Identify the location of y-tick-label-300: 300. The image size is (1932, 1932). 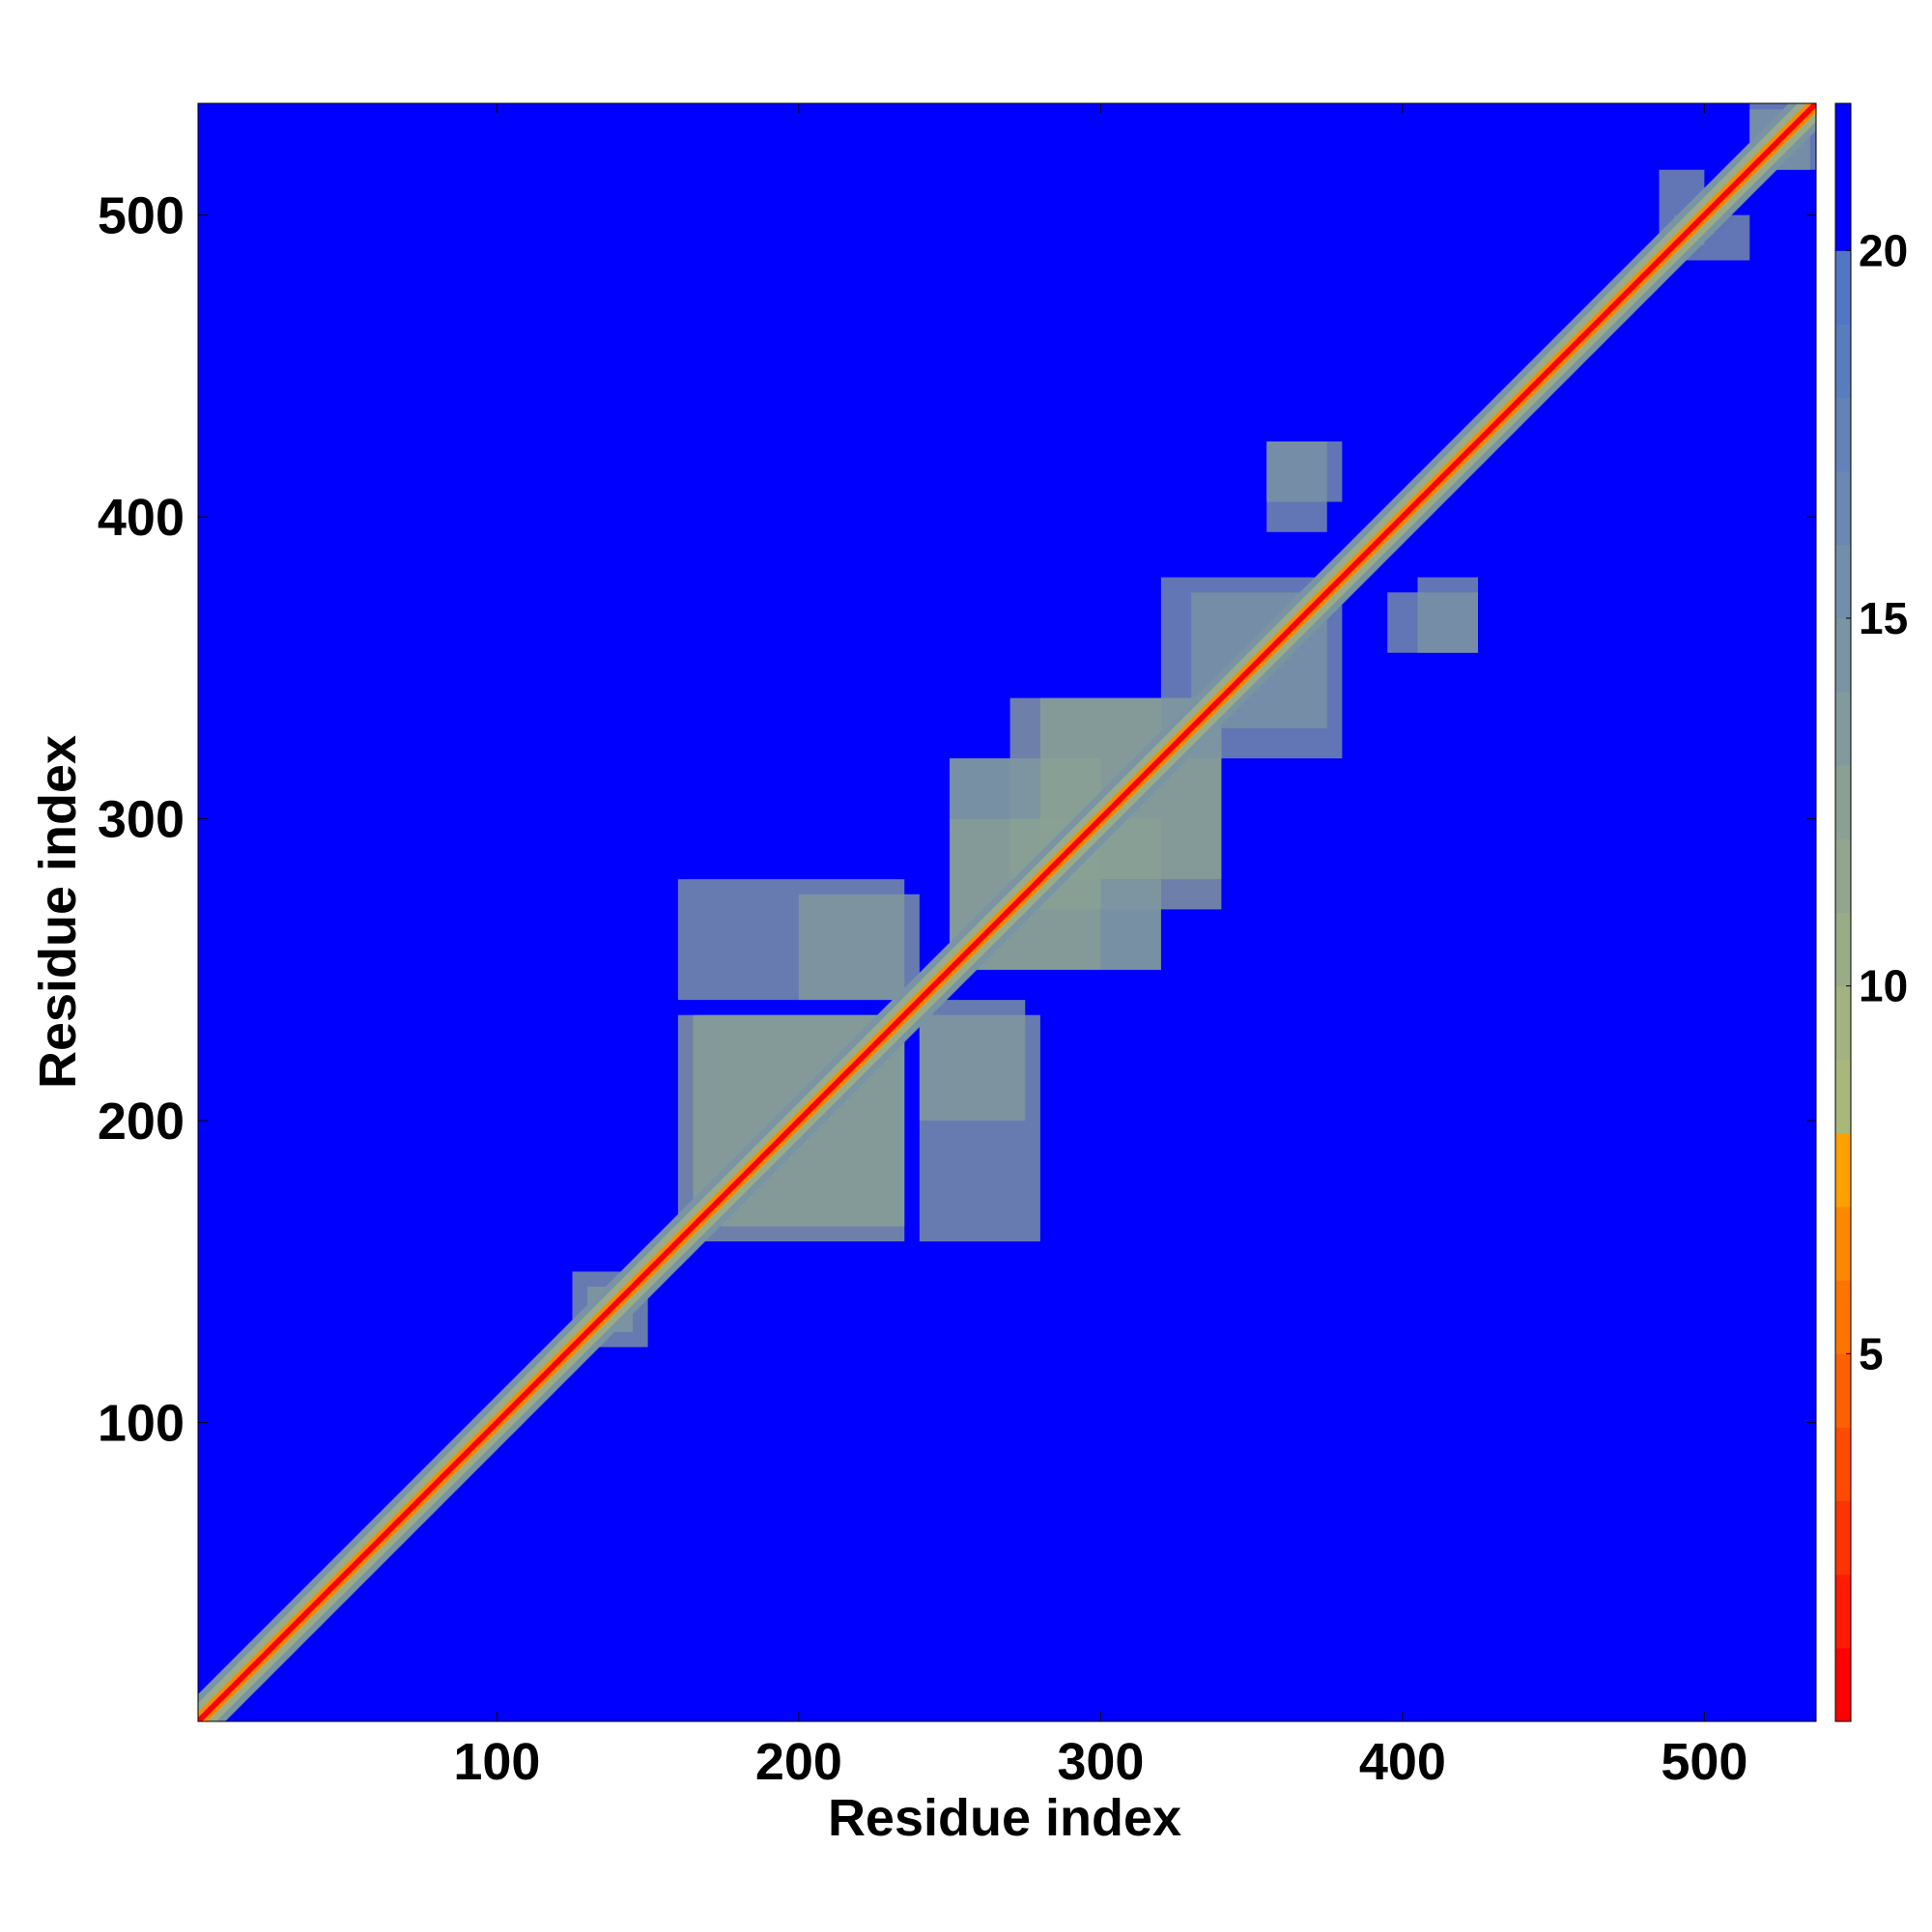
(141, 820).